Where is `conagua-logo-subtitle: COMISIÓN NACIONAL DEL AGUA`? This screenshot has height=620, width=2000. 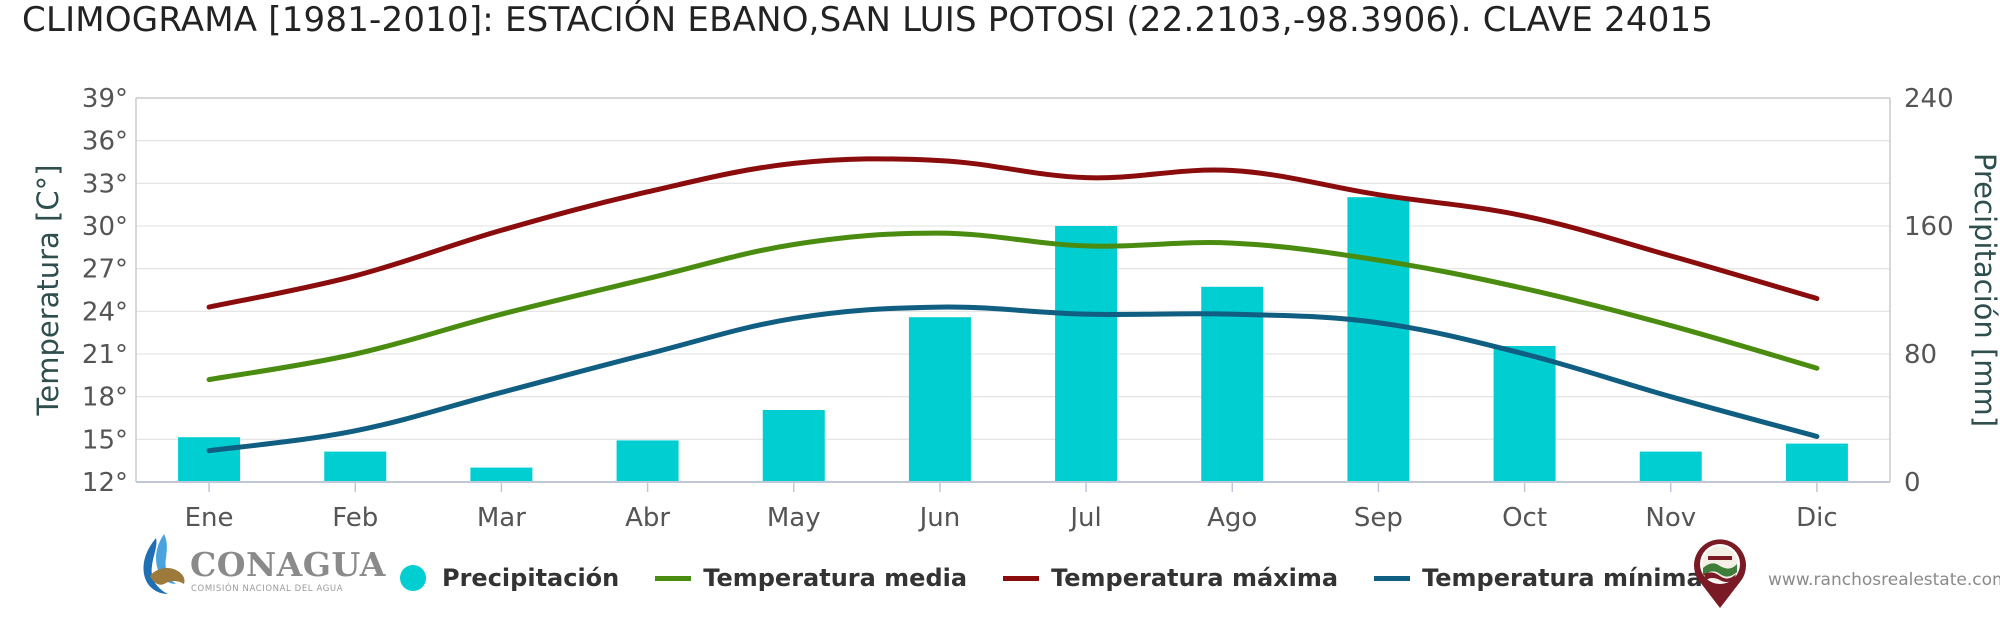 conagua-logo-subtitle: COMISIÓN NACIONAL DEL AGUA is located at coordinates (267, 589).